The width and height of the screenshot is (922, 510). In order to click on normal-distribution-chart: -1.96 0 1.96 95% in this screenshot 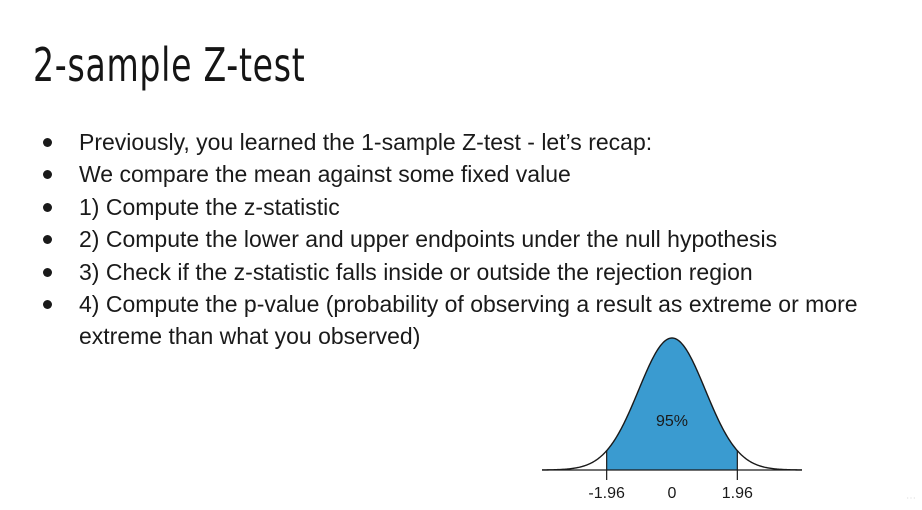, I will do `click(672, 419)`.